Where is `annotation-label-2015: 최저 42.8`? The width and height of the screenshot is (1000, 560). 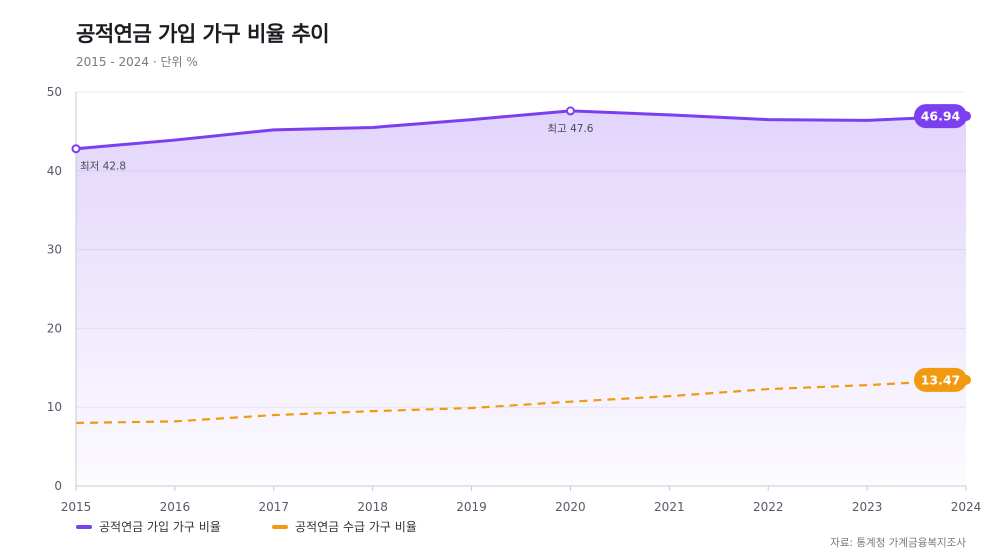 annotation-label-2015: 최저 42.8 is located at coordinates (103, 167).